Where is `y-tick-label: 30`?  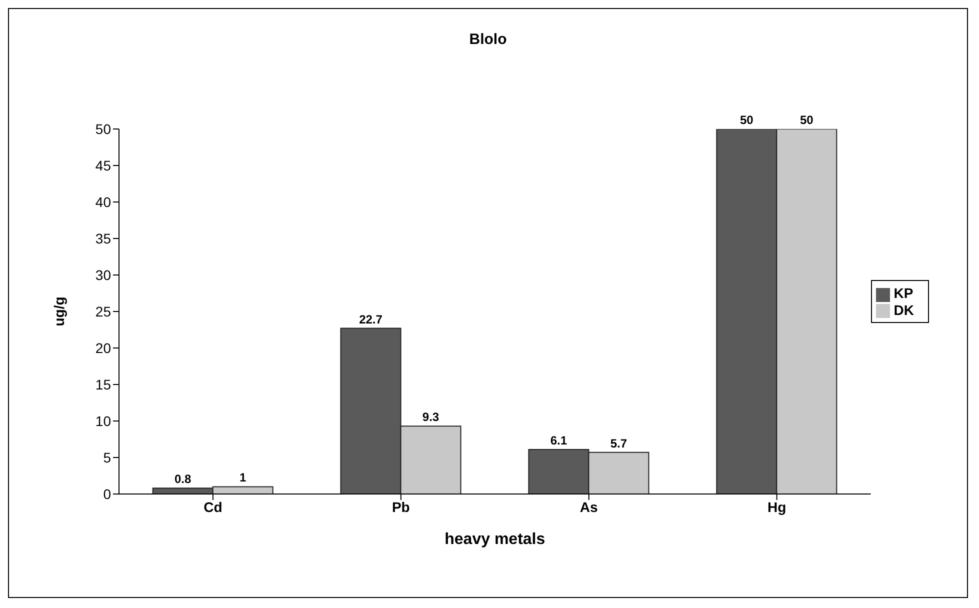 y-tick-label: 30 is located at coordinates (103, 274).